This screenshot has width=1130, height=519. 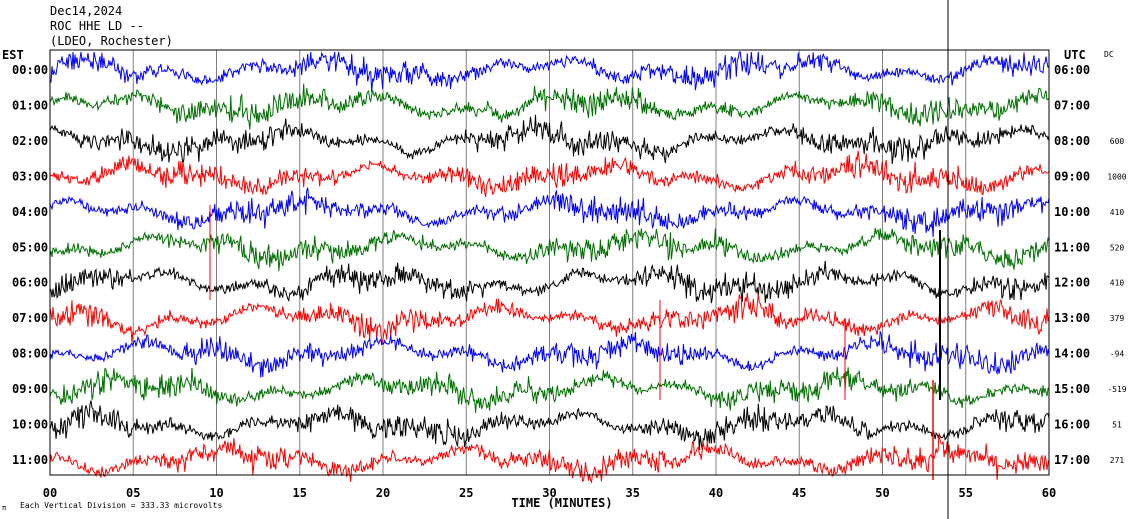 I want to click on right-tick-label: 16:00, so click(x=1072, y=425).